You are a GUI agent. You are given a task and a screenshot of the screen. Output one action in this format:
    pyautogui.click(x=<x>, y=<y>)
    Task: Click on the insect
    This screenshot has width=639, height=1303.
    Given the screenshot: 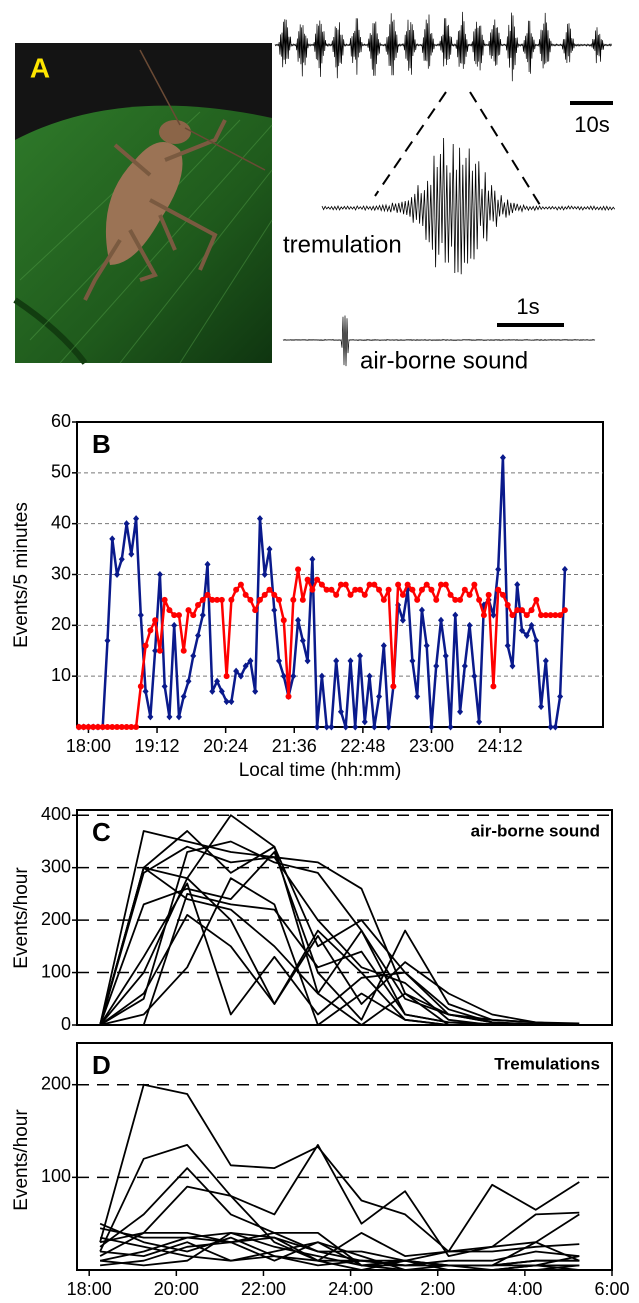 What is the action you would take?
    pyautogui.click(x=174, y=175)
    